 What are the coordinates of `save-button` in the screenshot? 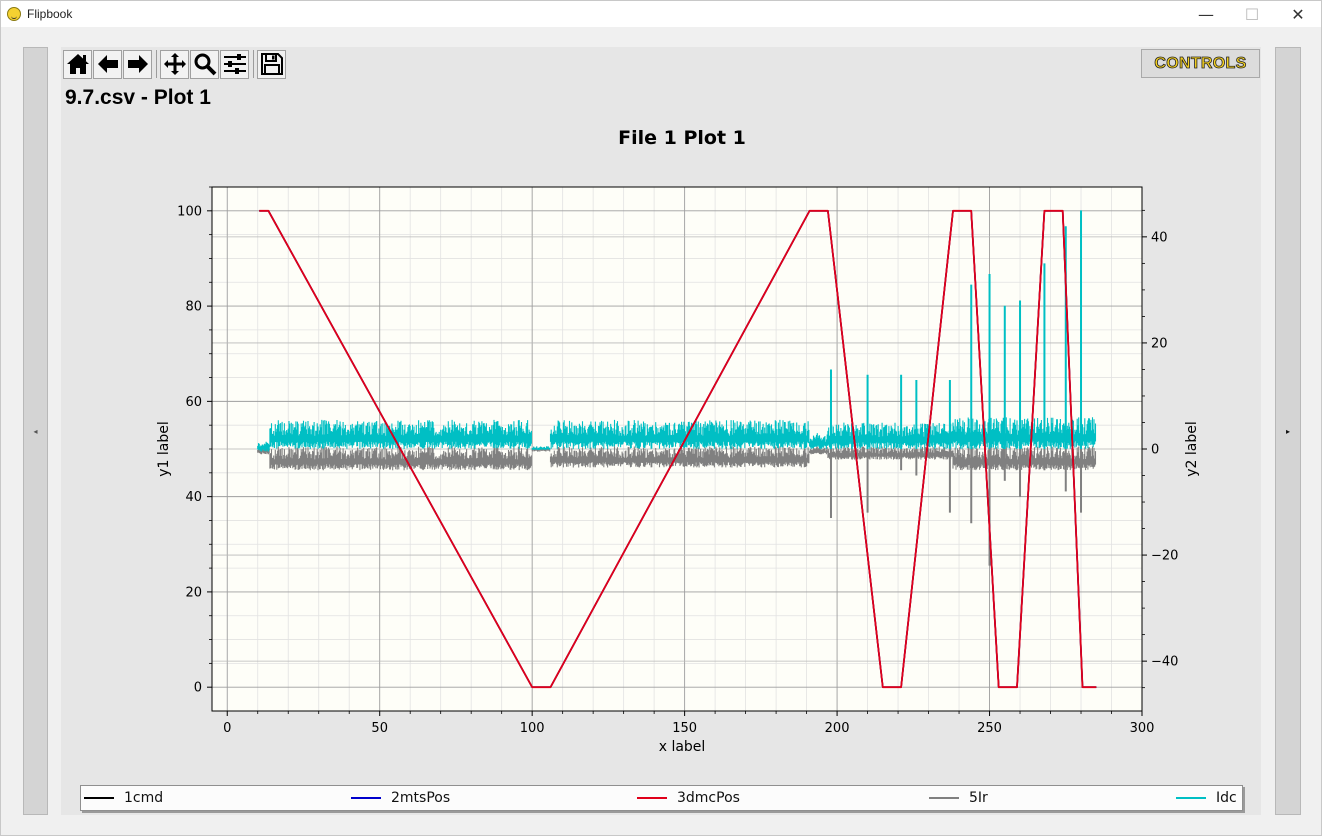 It's located at (271, 64).